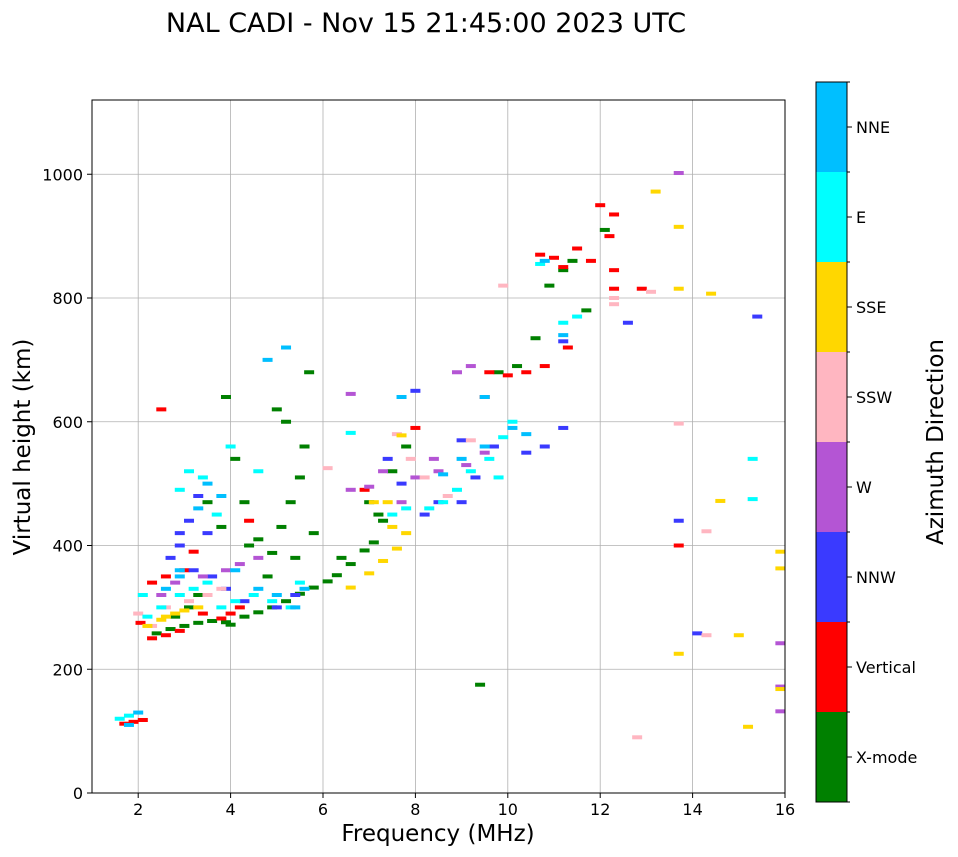 Image resolution: width=958 pixels, height=857 pixels. Describe the element at coordinates (861, 217) in the screenshot. I see `colorbar-tick-label: E` at that location.